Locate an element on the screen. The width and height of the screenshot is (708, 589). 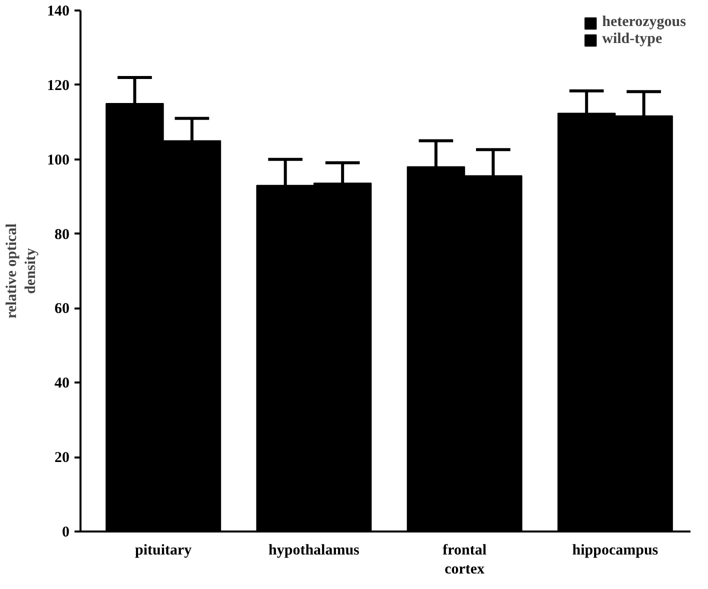
y-tick-label: 40 is located at coordinates (62, 384).